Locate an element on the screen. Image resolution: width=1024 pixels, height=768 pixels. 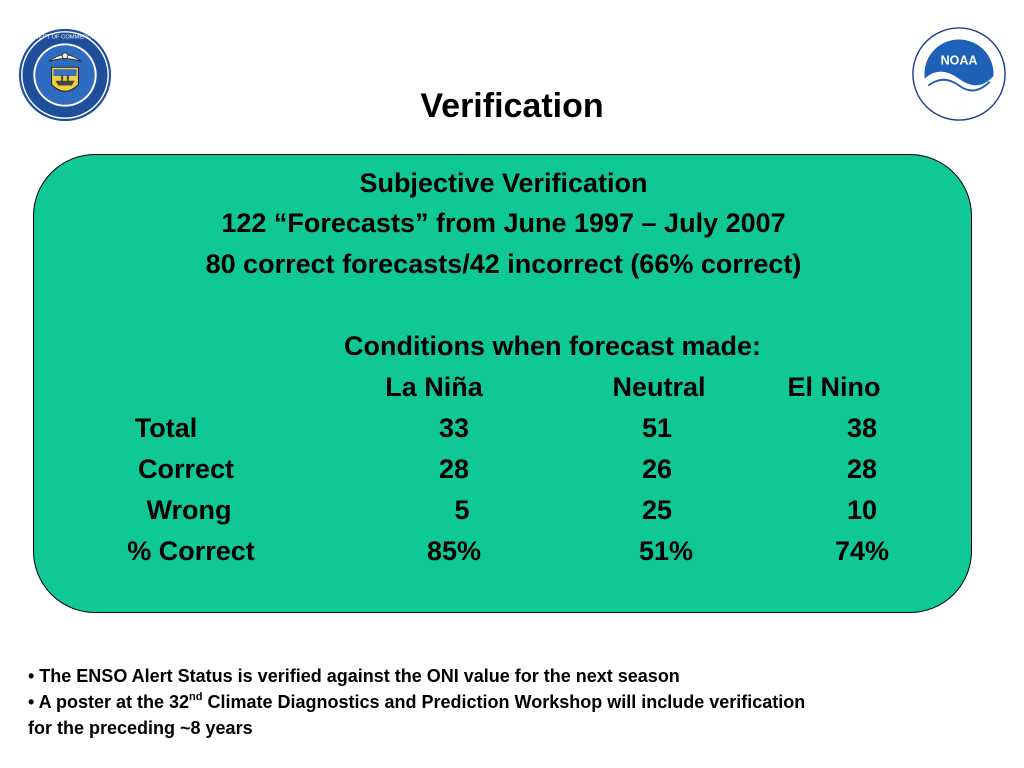
cell-wrong-la-nina: 5 is located at coordinates (462, 510).